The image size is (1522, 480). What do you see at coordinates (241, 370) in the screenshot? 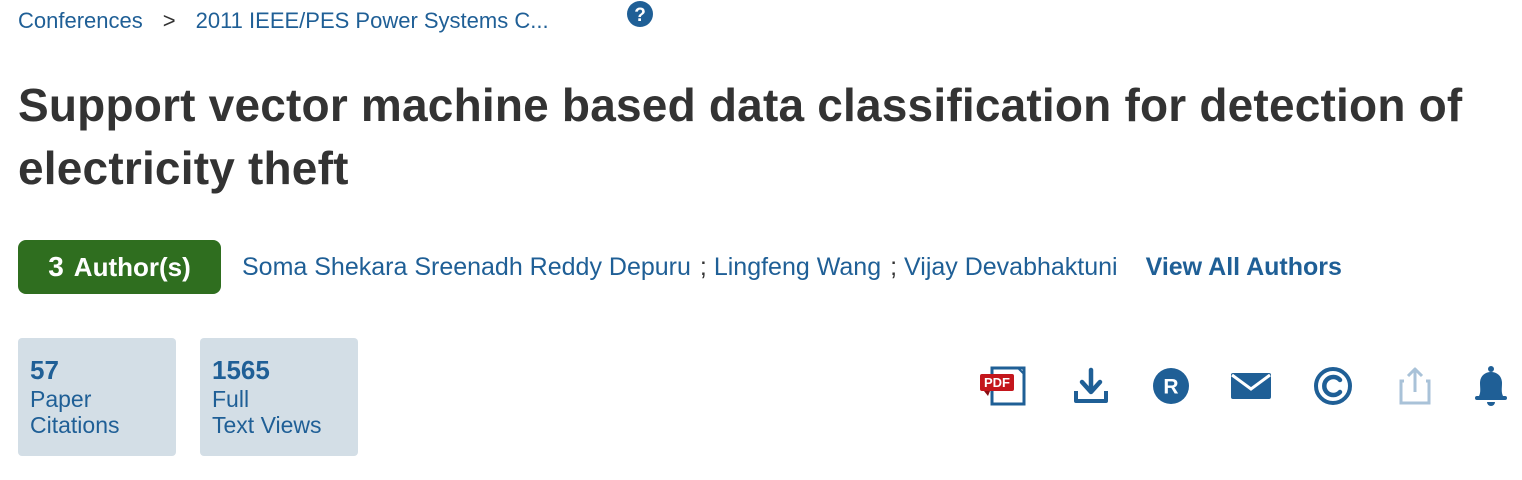
I see `metric-value: 1565` at bounding box center [241, 370].